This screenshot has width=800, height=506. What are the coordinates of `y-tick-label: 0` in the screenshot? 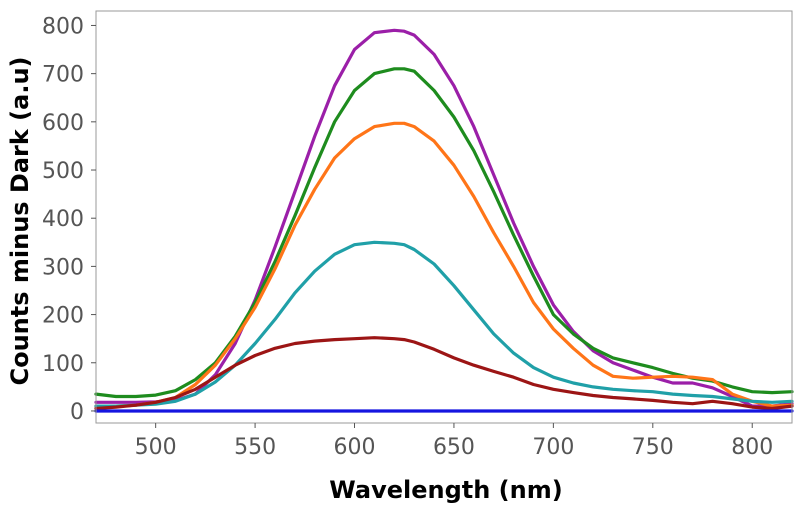 It's located at (77, 412).